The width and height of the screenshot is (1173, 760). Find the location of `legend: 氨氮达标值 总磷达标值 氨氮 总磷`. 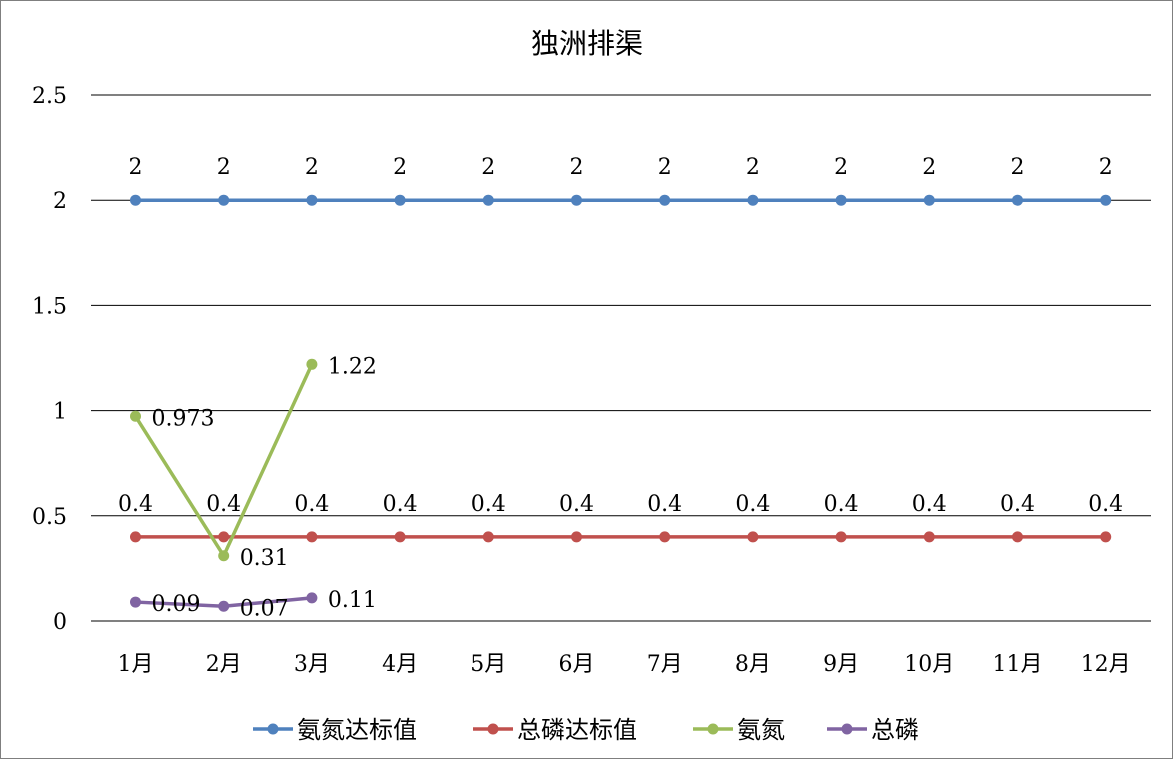

legend: 氨氮达标值 总磷达标值 氨氮 总磷 is located at coordinates (586, 730).